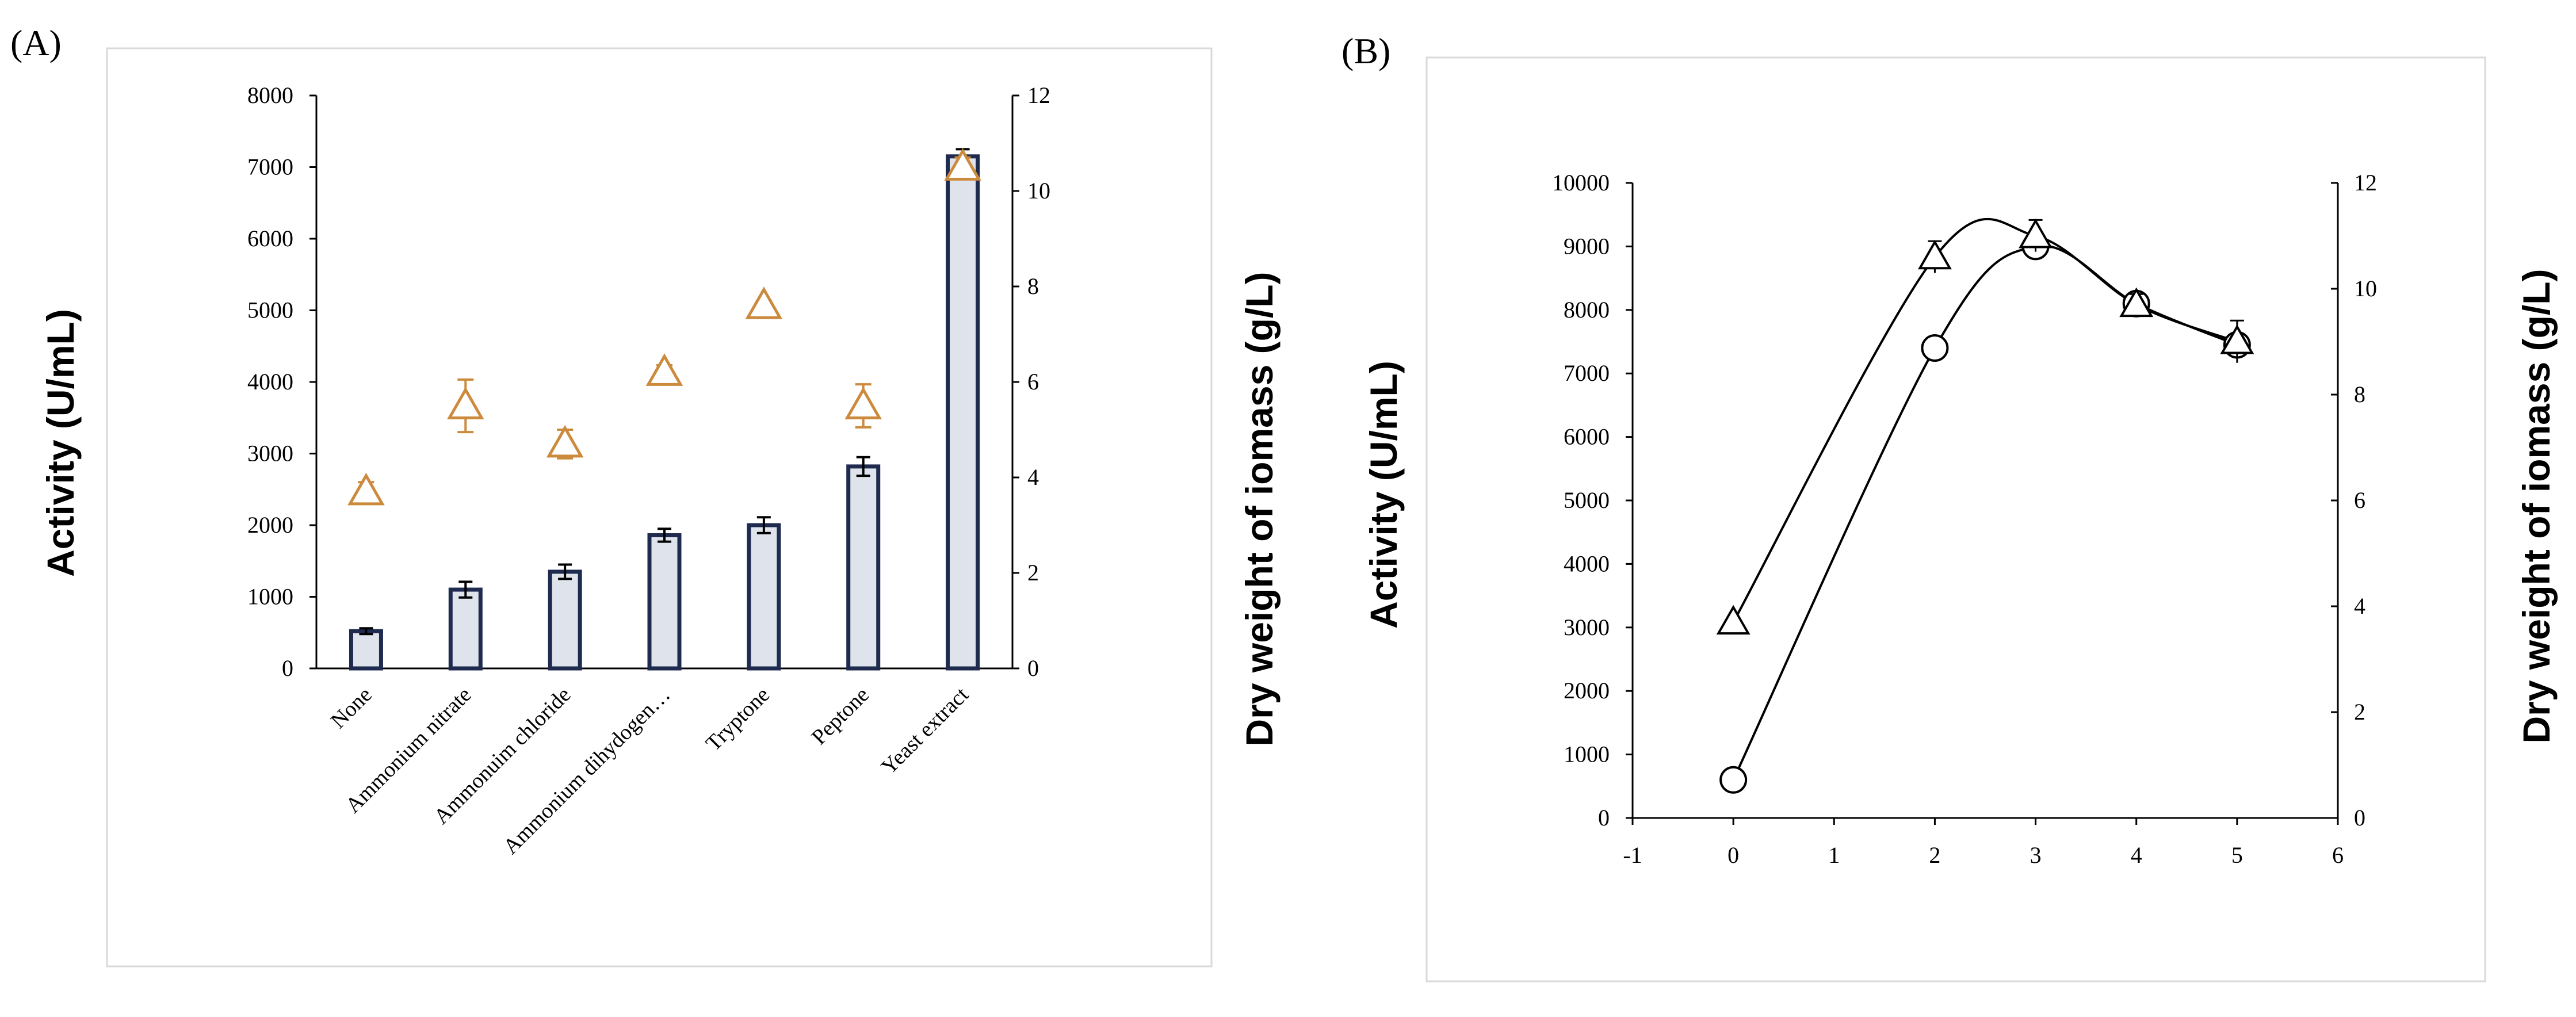 The image size is (2576, 1017). Describe the element at coordinates (2359, 712) in the screenshot. I see `panel-b-y2tick-2: 2` at that location.